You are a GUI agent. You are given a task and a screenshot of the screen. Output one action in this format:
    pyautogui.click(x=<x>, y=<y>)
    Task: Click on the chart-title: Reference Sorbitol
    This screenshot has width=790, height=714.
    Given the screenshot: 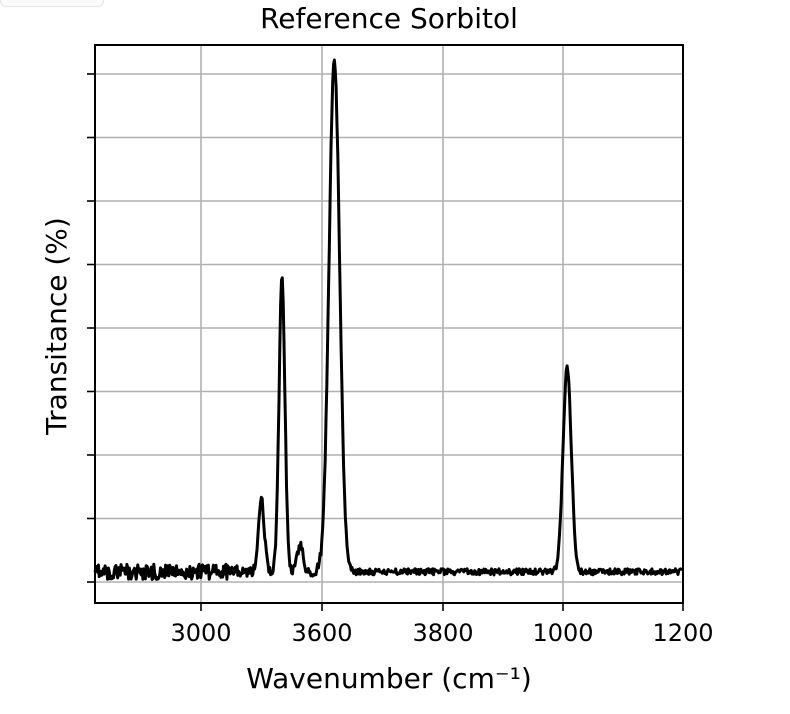 What is the action you would take?
    pyautogui.click(x=389, y=18)
    